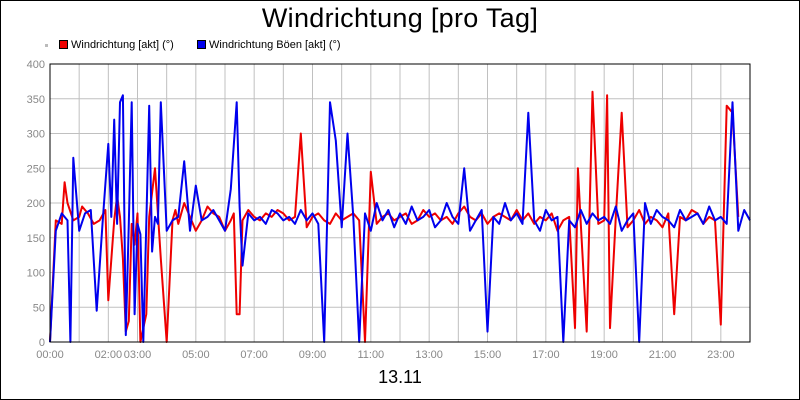 Image resolution: width=800 pixels, height=400 pixels. I want to click on y-tick-label: 300, so click(36, 135).